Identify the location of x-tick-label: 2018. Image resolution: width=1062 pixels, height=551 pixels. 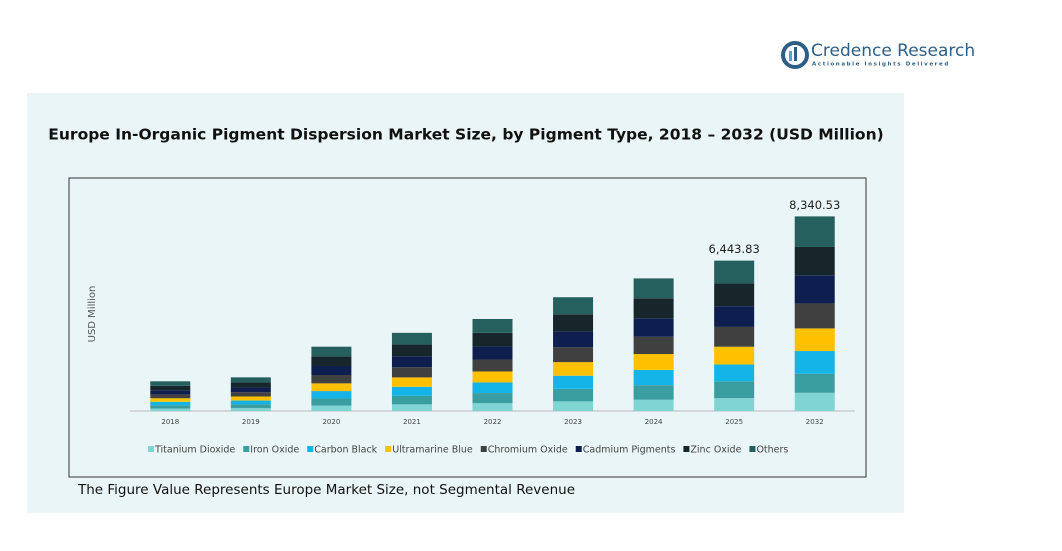
(170, 422).